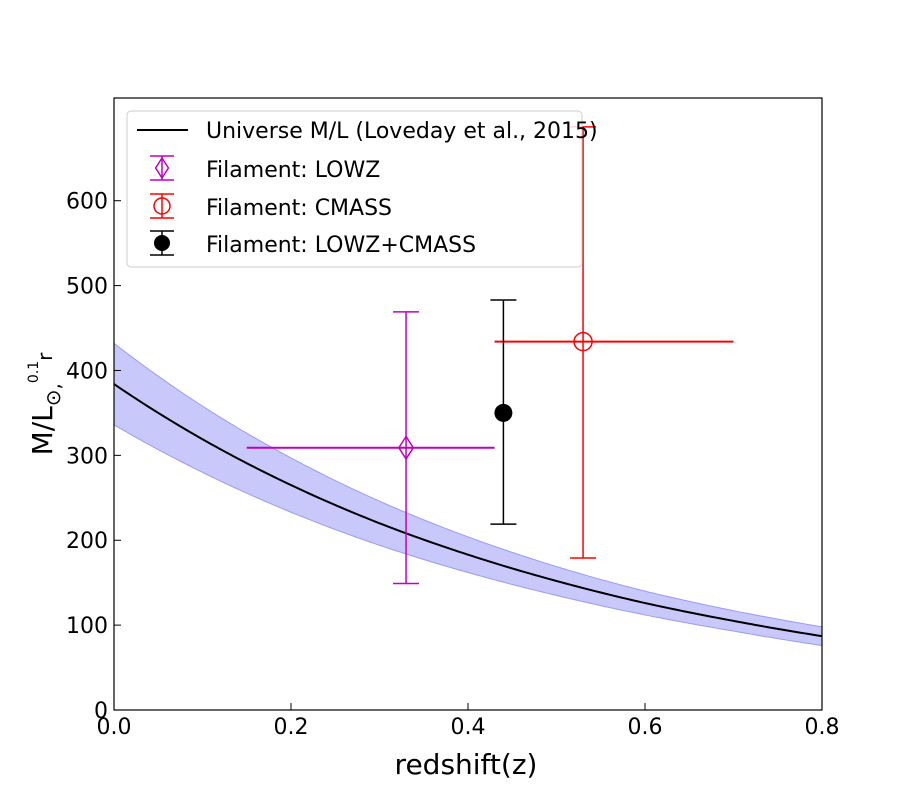 This screenshot has width=914, height=812. I want to click on legend-label-cmass: Filament: CMASS, so click(299, 208).